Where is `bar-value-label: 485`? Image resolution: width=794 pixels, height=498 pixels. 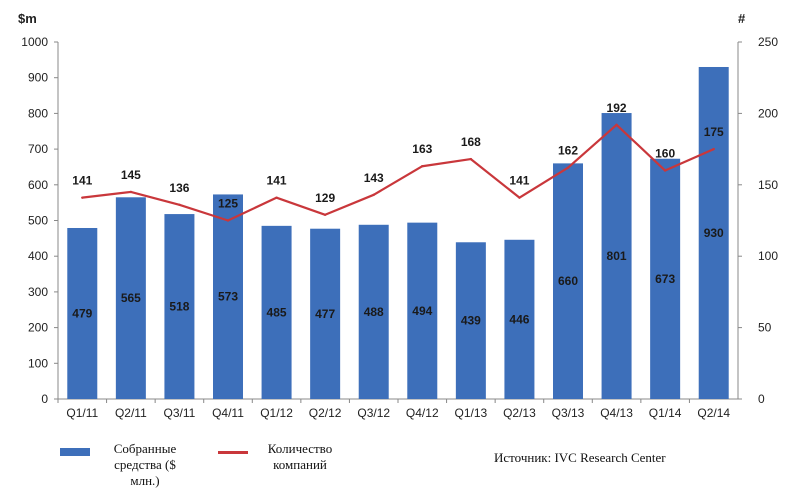
bar-value-label: 485 is located at coordinates (277, 312).